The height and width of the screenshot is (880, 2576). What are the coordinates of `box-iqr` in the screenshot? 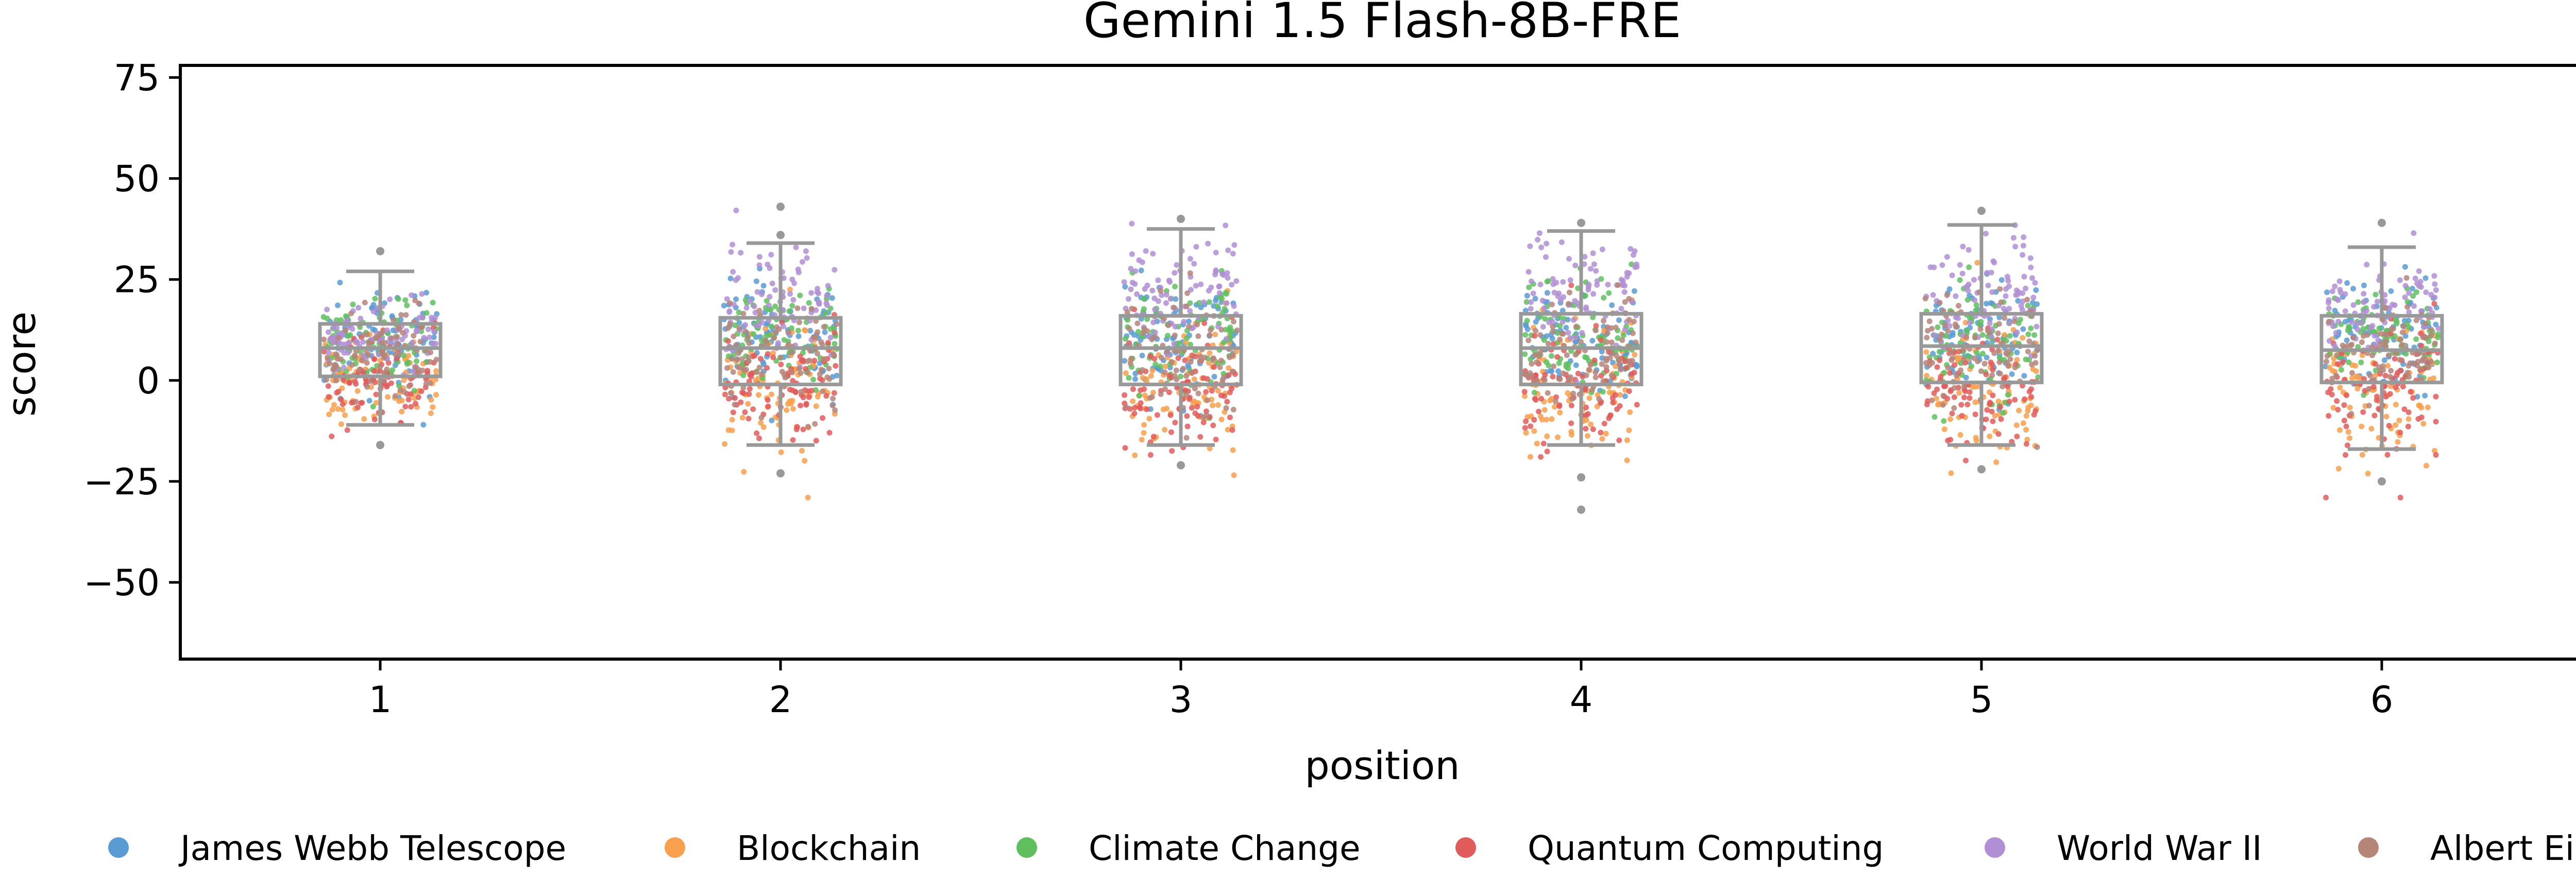 It's located at (1180, 351).